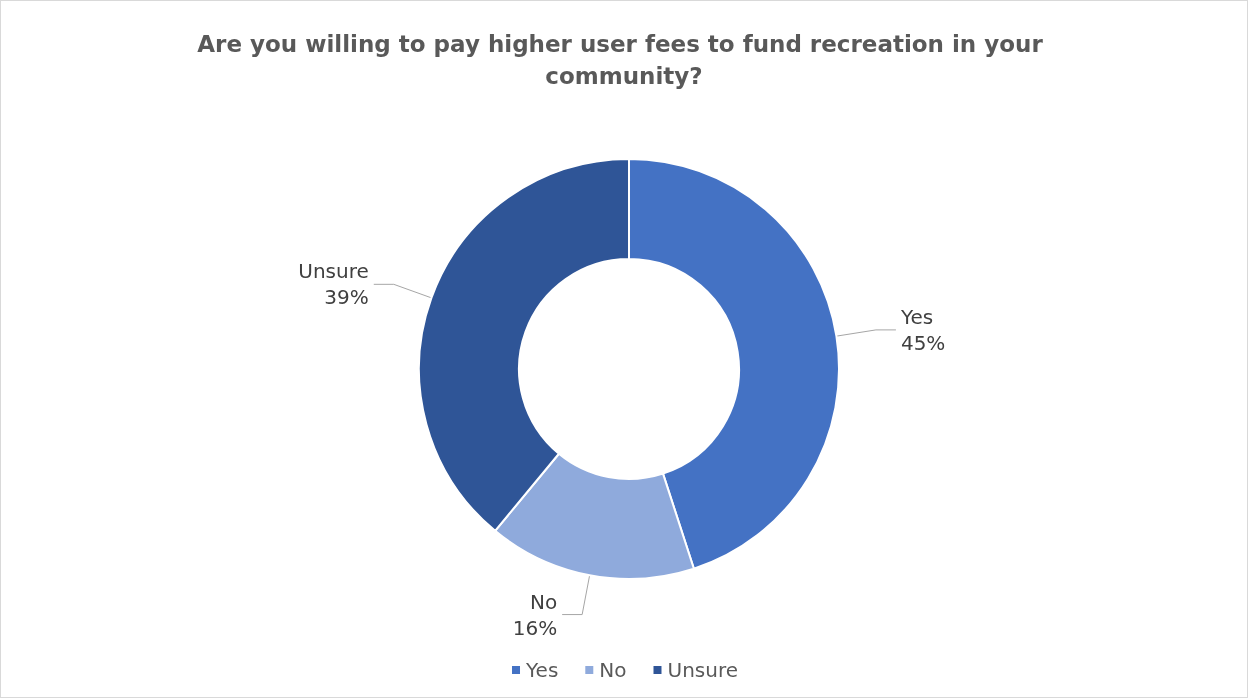  Describe the element at coordinates (346, 297) in the screenshot. I see `data-label: 39%` at that location.